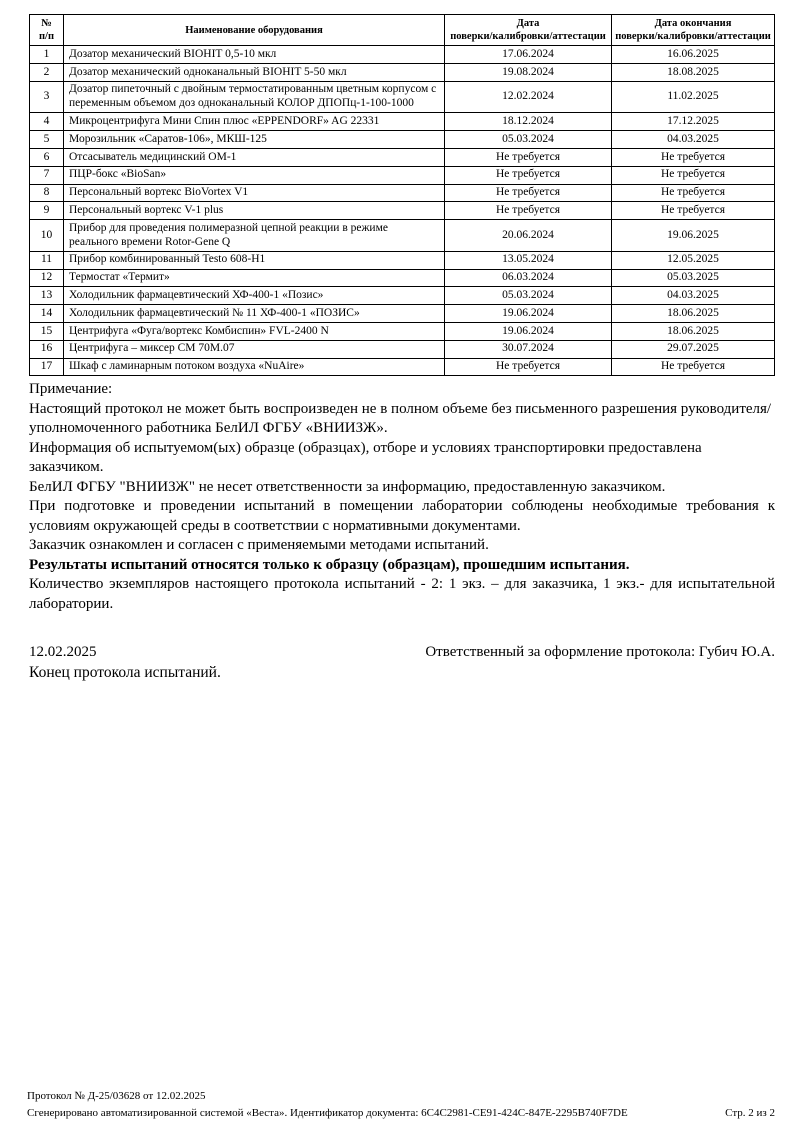  What do you see at coordinates (46, 349) in the screenshot?
I see `cell-row-number: 16` at bounding box center [46, 349].